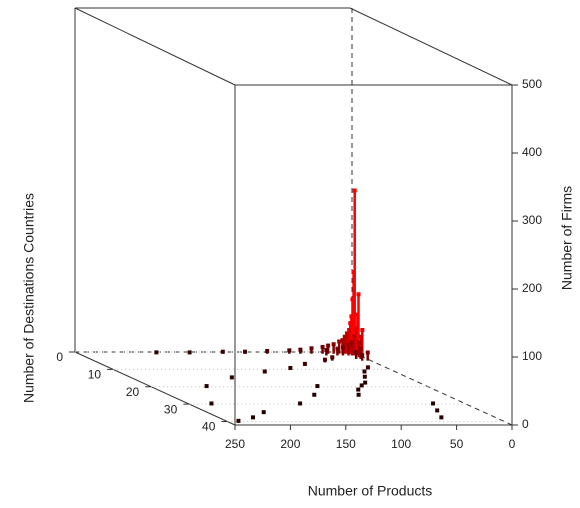 The width and height of the screenshot is (580, 508). I want to click on z-tick-label: 200, so click(532, 288).